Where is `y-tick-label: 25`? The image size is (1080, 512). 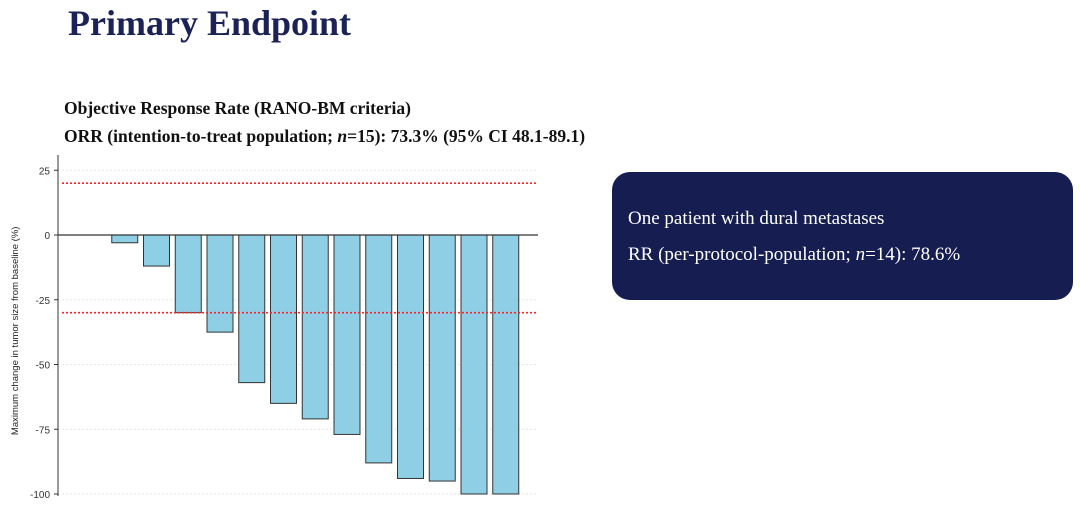 y-tick-label: 25 is located at coordinates (45, 171).